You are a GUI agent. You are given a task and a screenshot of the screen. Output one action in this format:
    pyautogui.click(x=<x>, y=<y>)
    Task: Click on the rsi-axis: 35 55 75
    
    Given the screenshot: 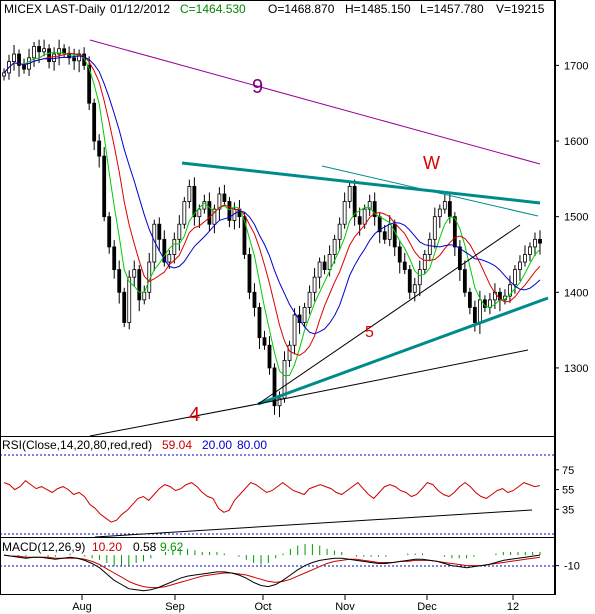 What is the action you would take?
    pyautogui.click(x=564, y=490)
    